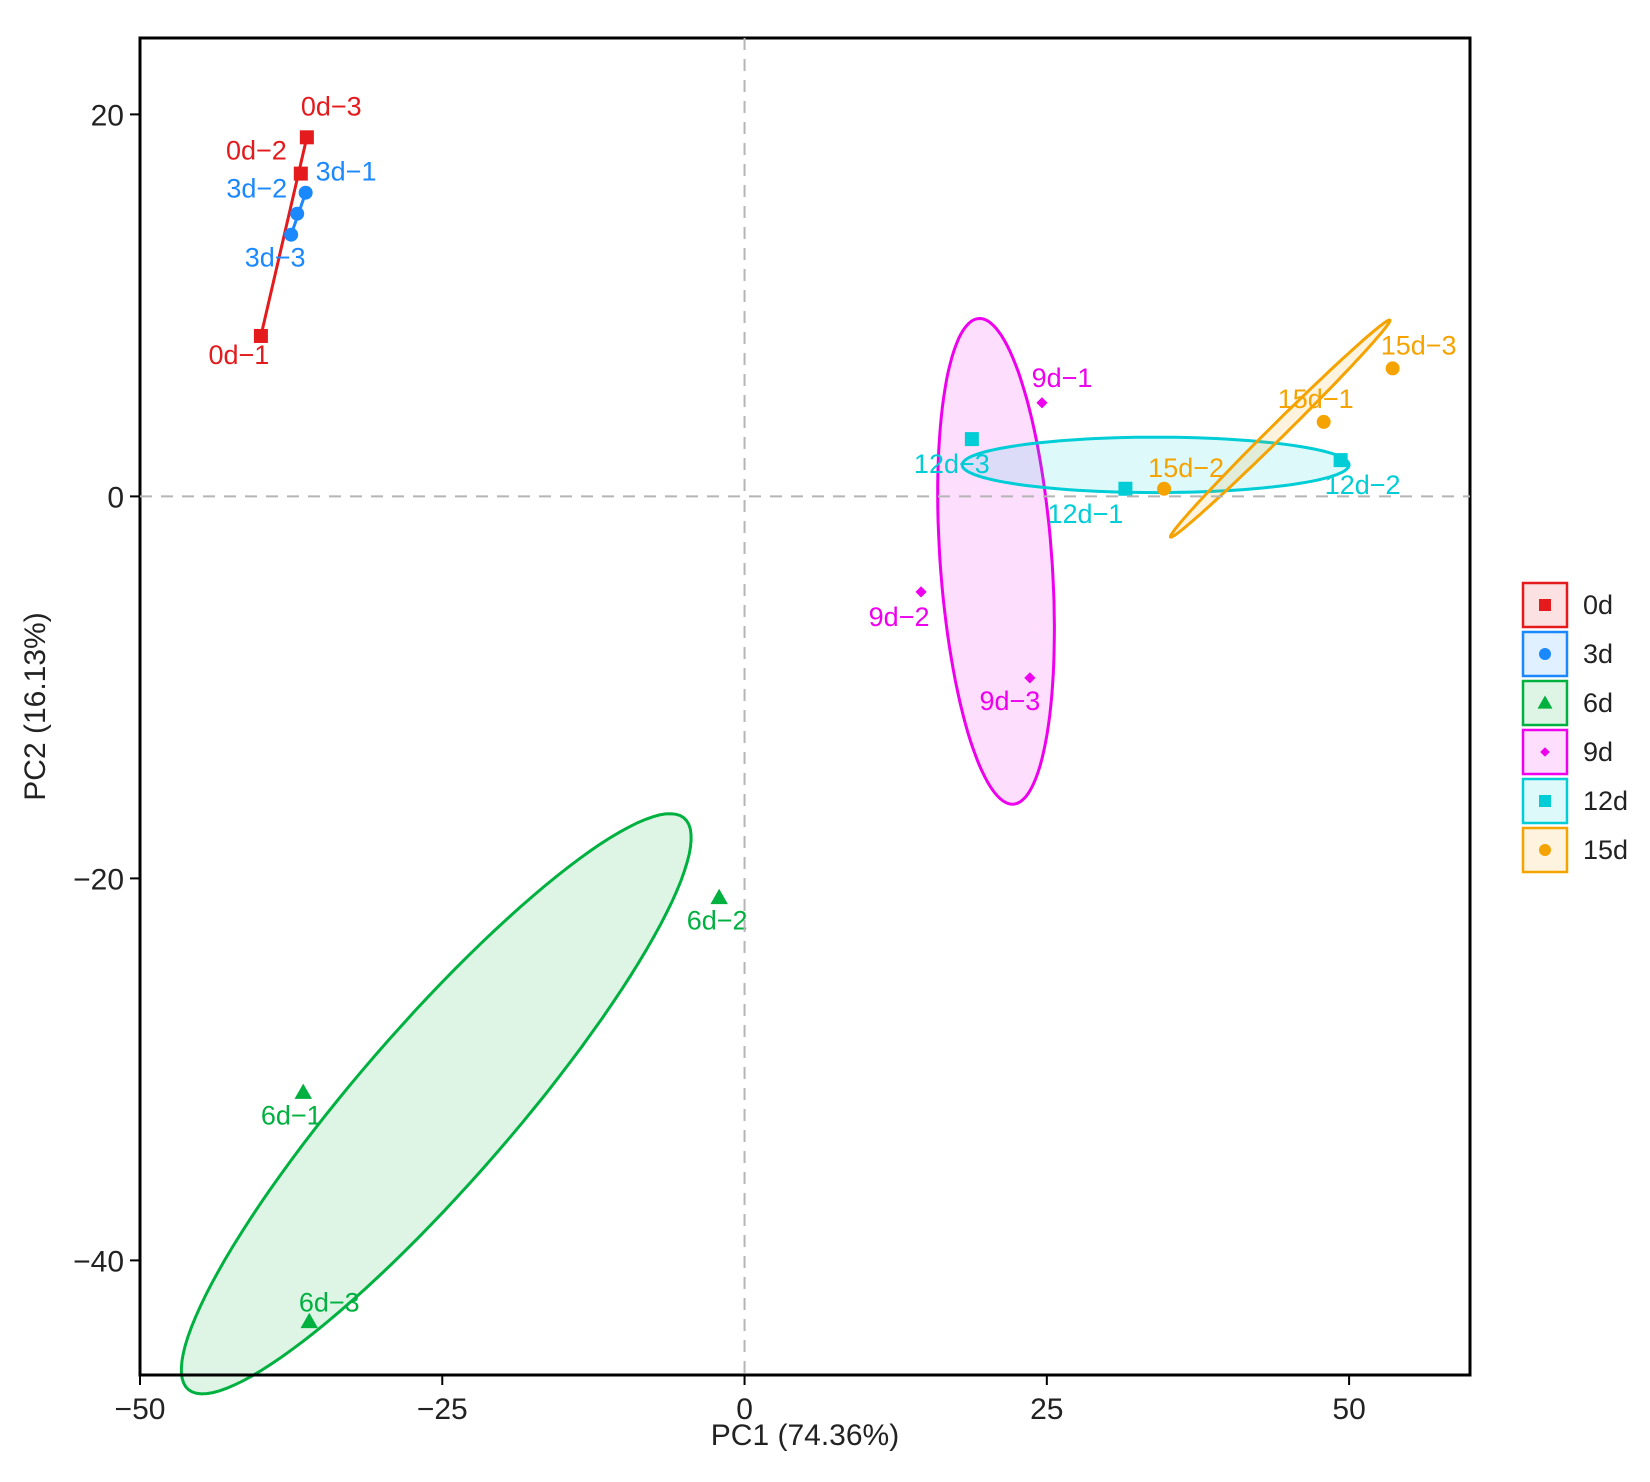  I want to click on ellipse-6d, so click(436, 1104).